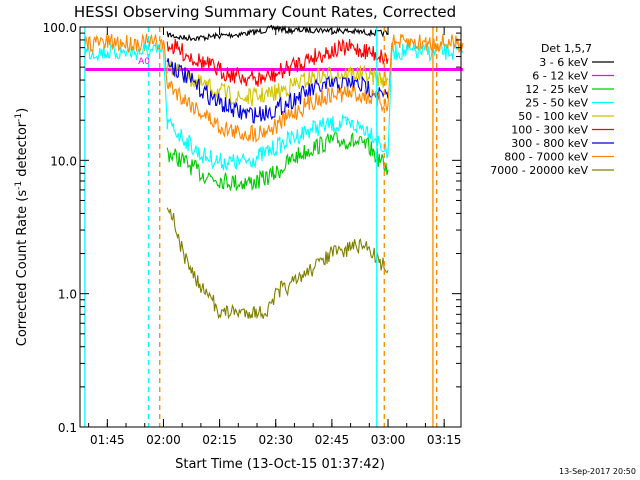 This screenshot has height=480, width=640. What do you see at coordinates (19, 185) in the screenshot?
I see `y-axis-label-sup1: -1` at bounding box center [19, 185].